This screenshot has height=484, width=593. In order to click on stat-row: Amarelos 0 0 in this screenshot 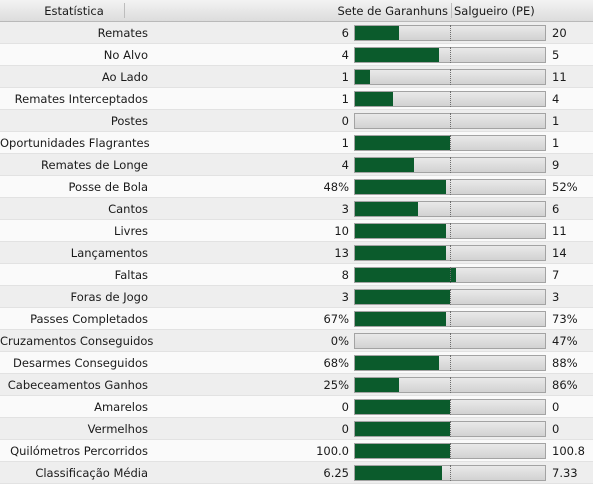, I will do `click(296, 407)`.